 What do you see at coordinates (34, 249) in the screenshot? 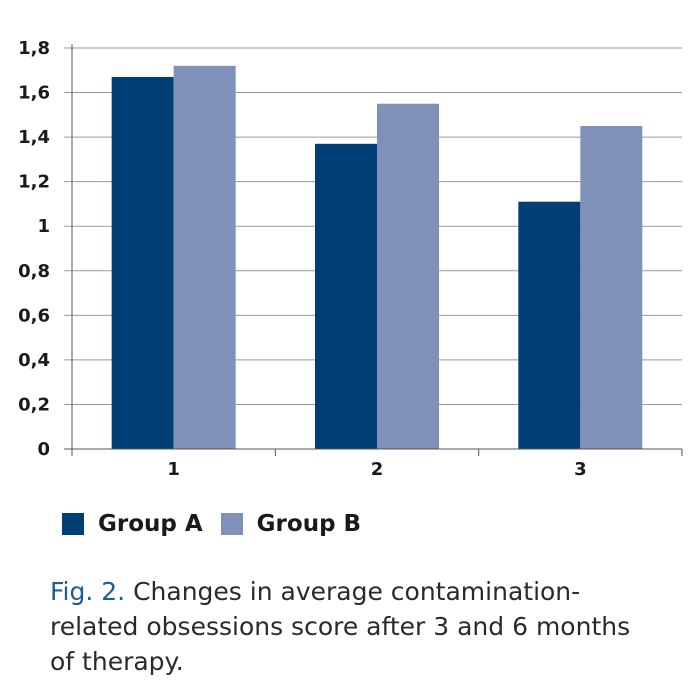
I see `y-axis-tick-labels: 0 0,2 0,4 0,6 0,8 1 1,2 1,4 1,6 1,8` at bounding box center [34, 249].